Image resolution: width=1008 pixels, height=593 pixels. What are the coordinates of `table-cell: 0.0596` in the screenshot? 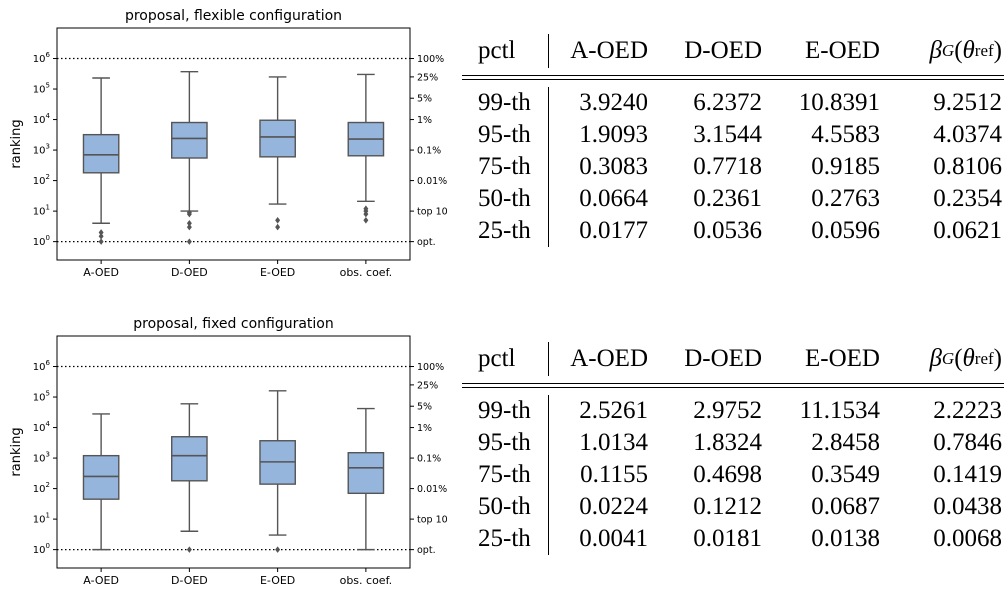 It's located at (845, 230).